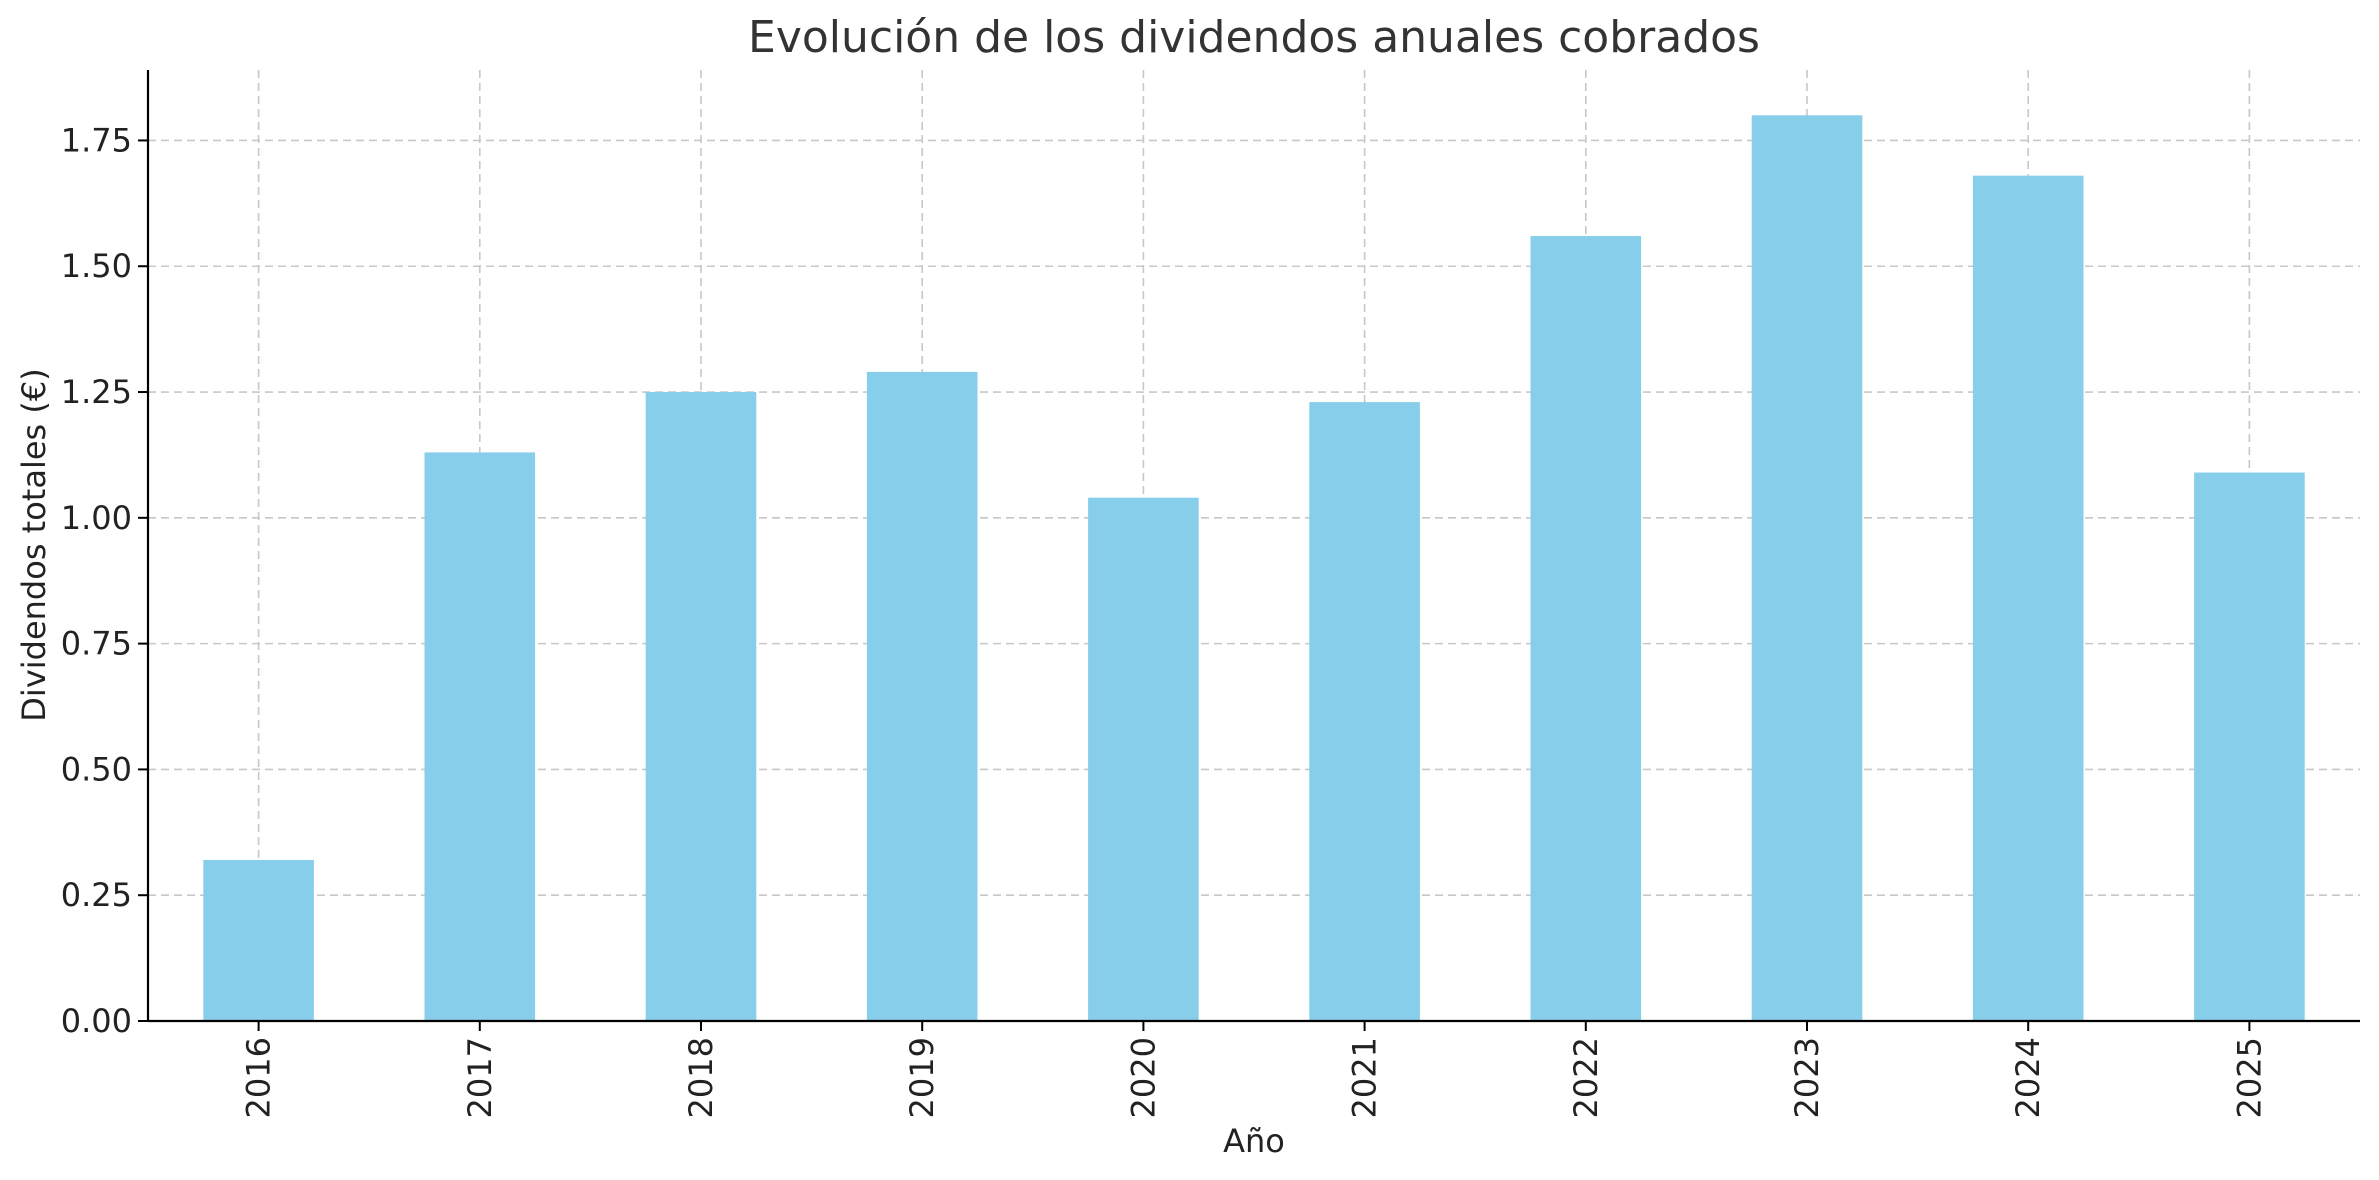  What do you see at coordinates (480, 1077) in the screenshot?
I see `x-tick-label: 2017` at bounding box center [480, 1077].